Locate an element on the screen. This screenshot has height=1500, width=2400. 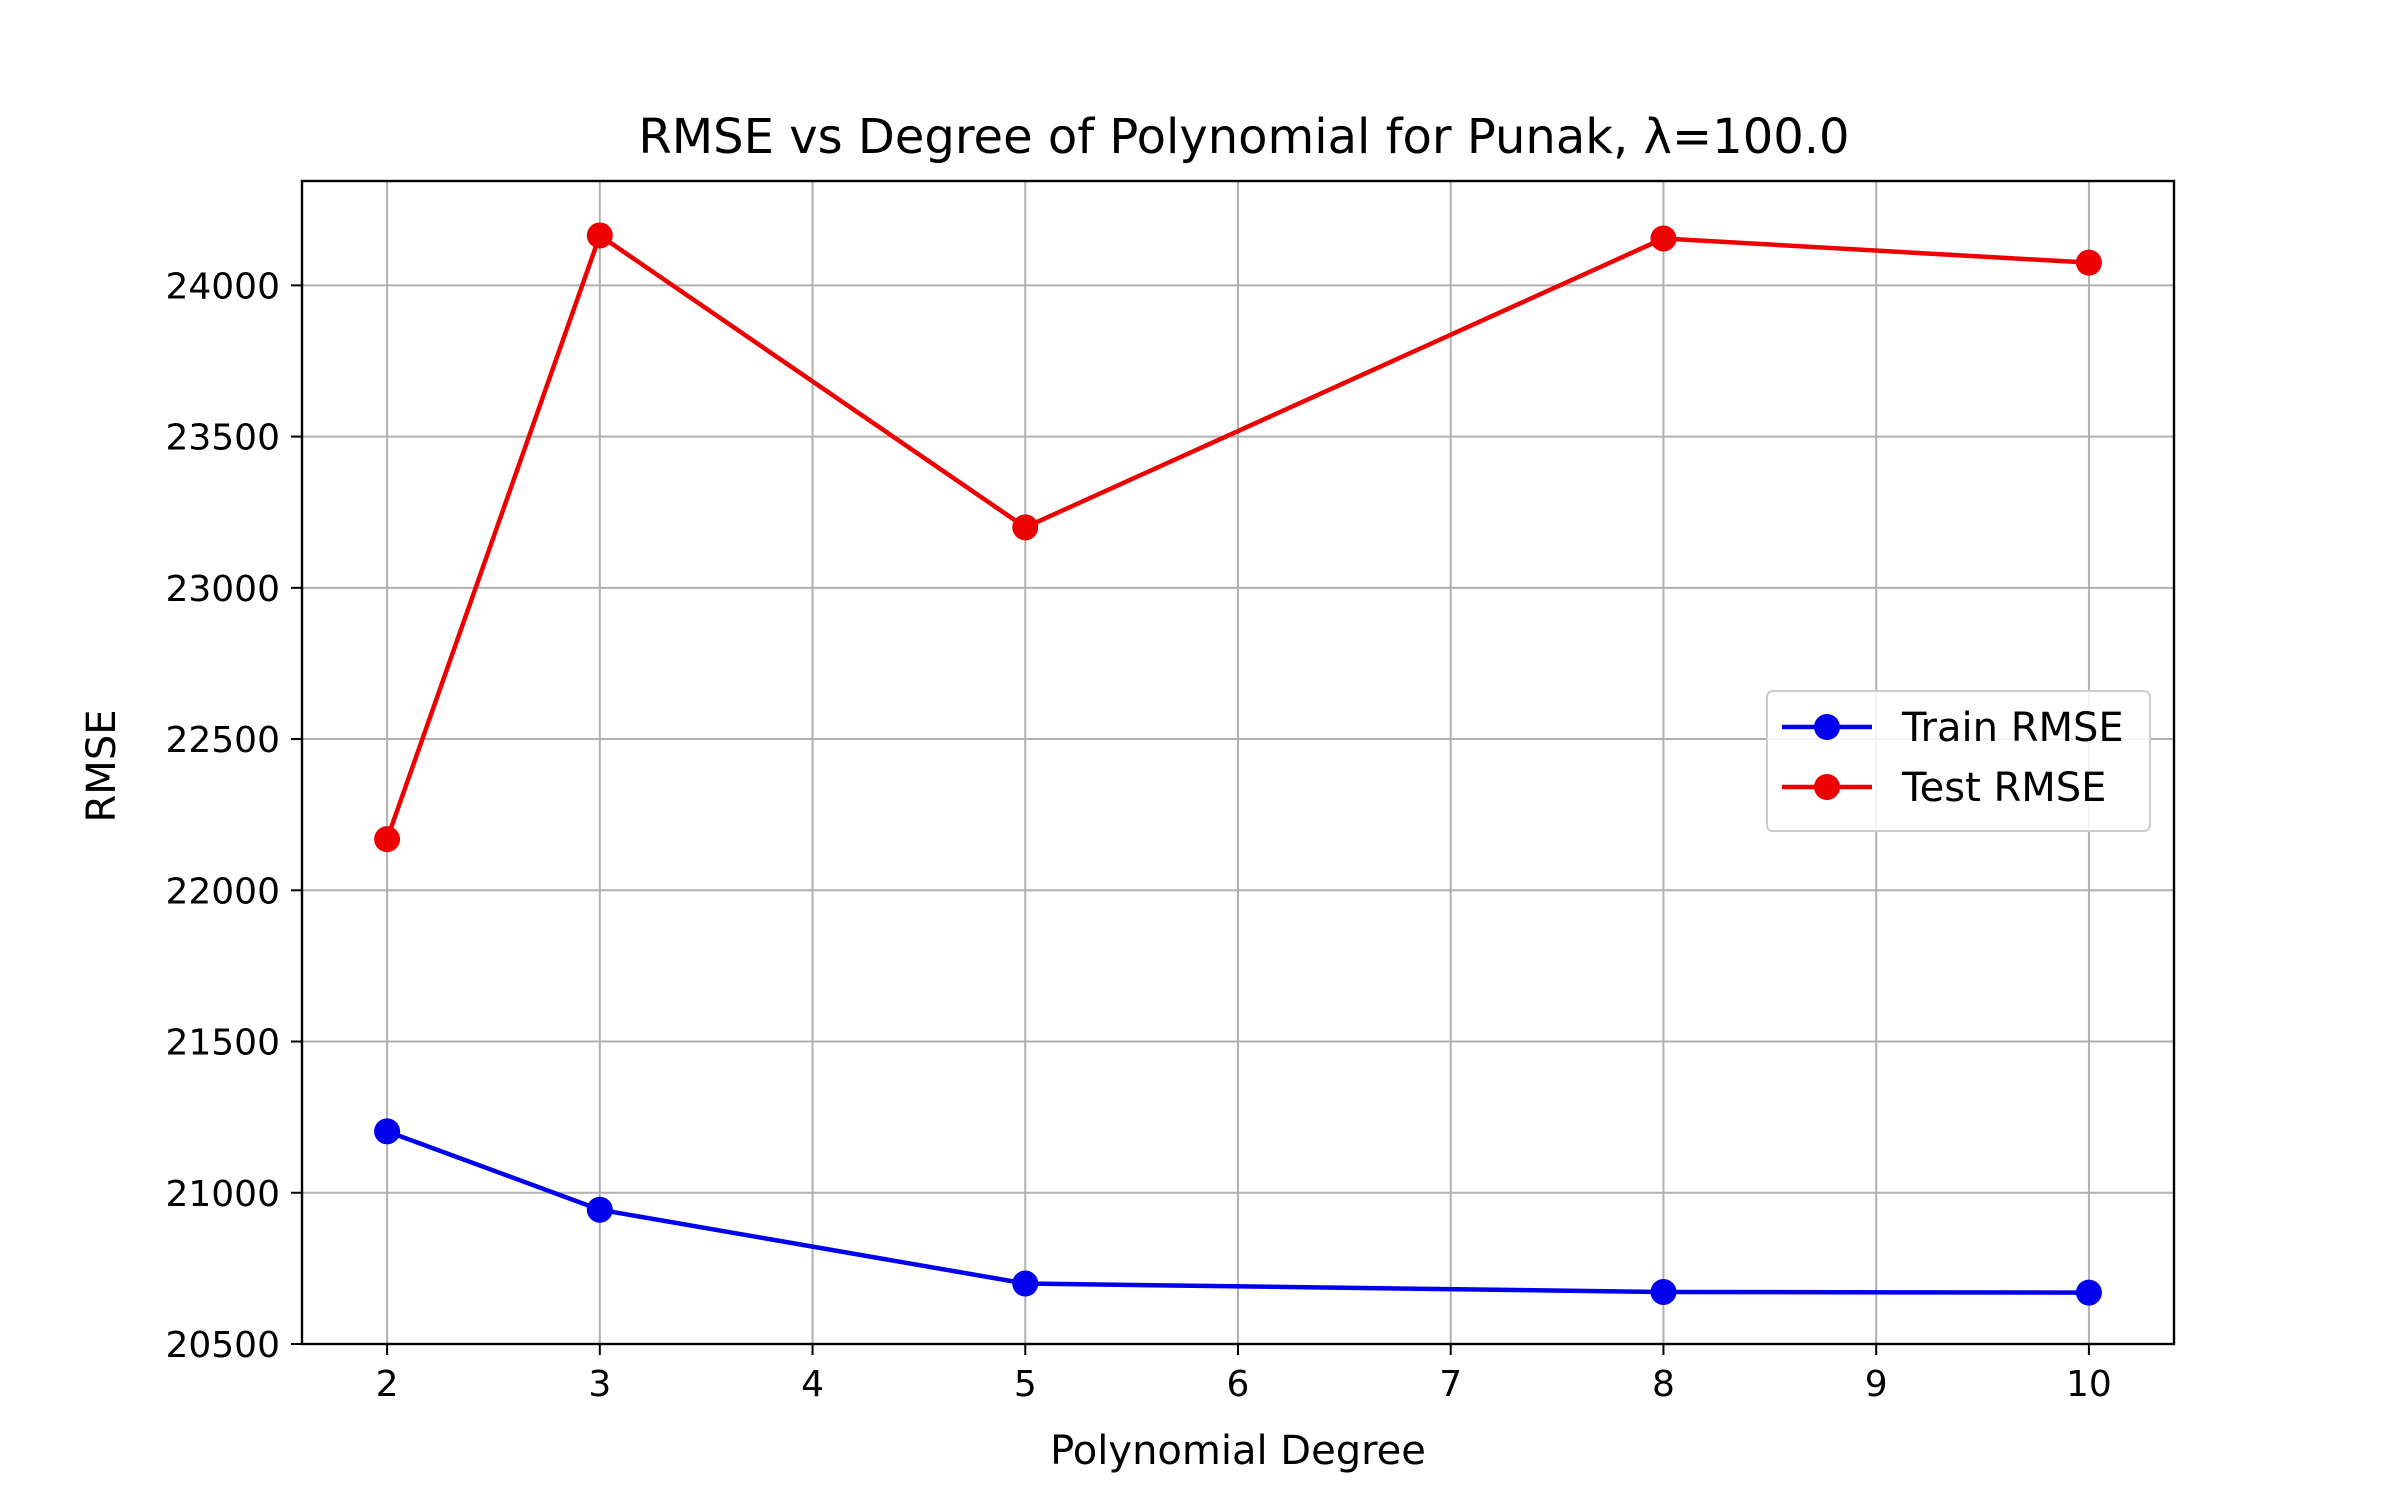
legend-label: Train RMSE is located at coordinates (2012, 728).